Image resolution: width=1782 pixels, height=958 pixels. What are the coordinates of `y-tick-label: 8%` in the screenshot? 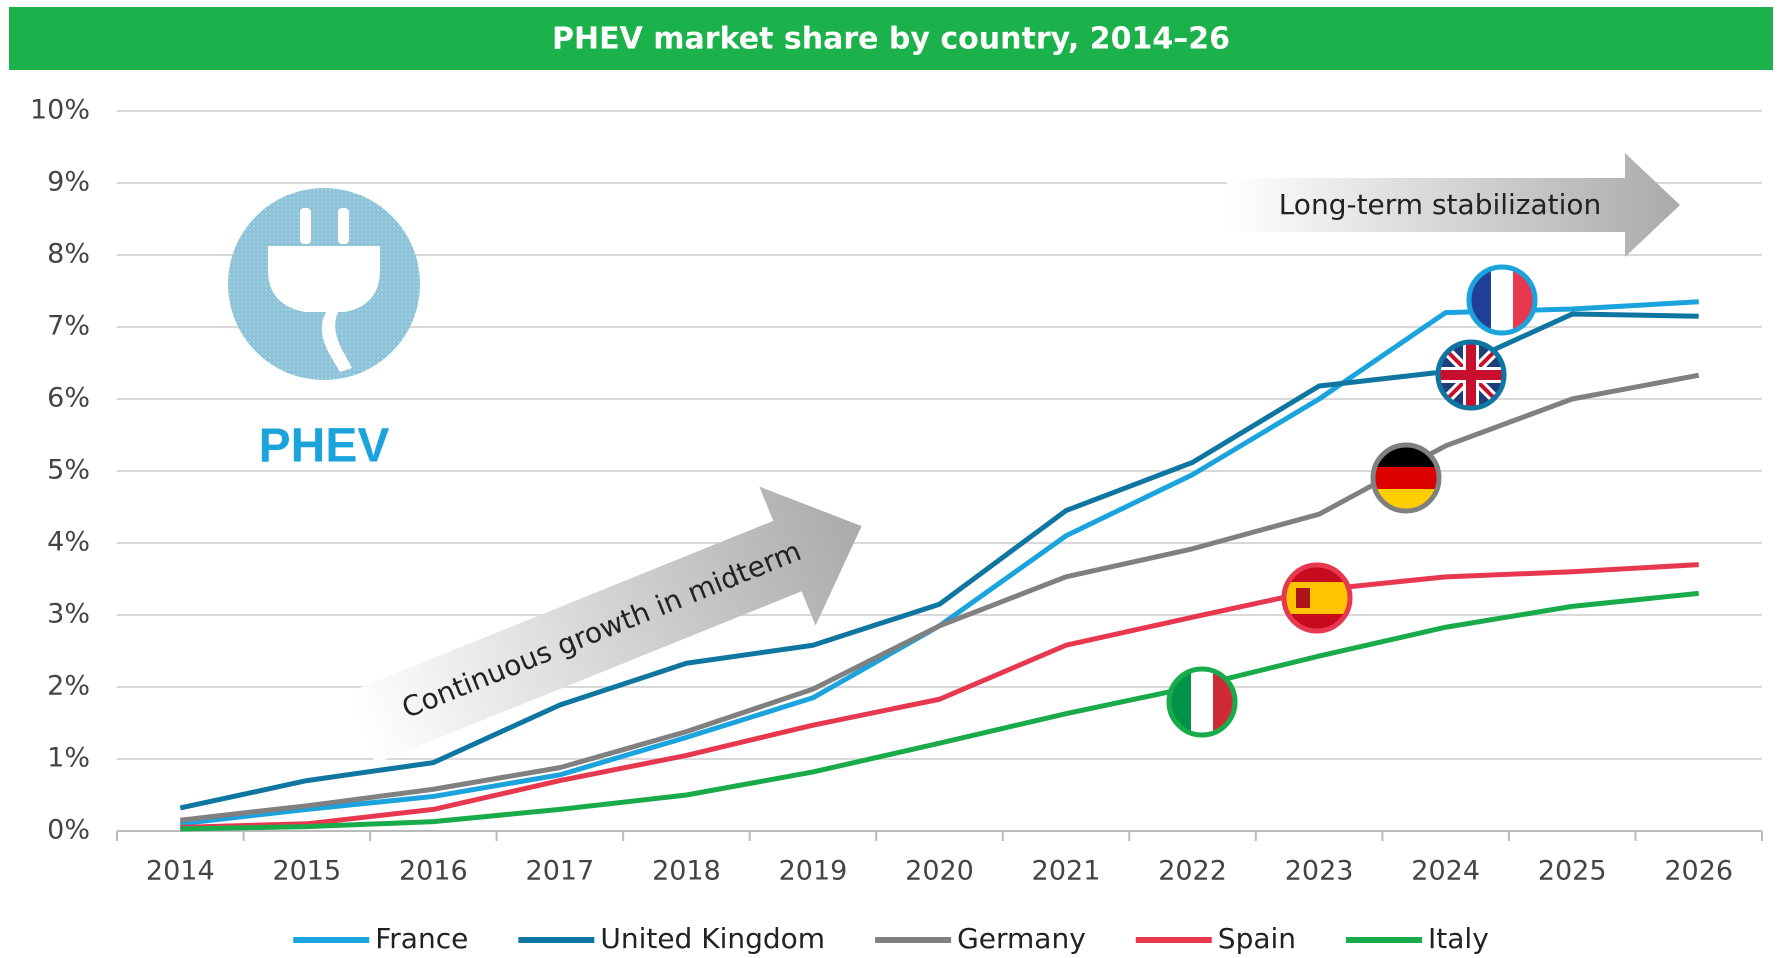 It's located at (68, 254).